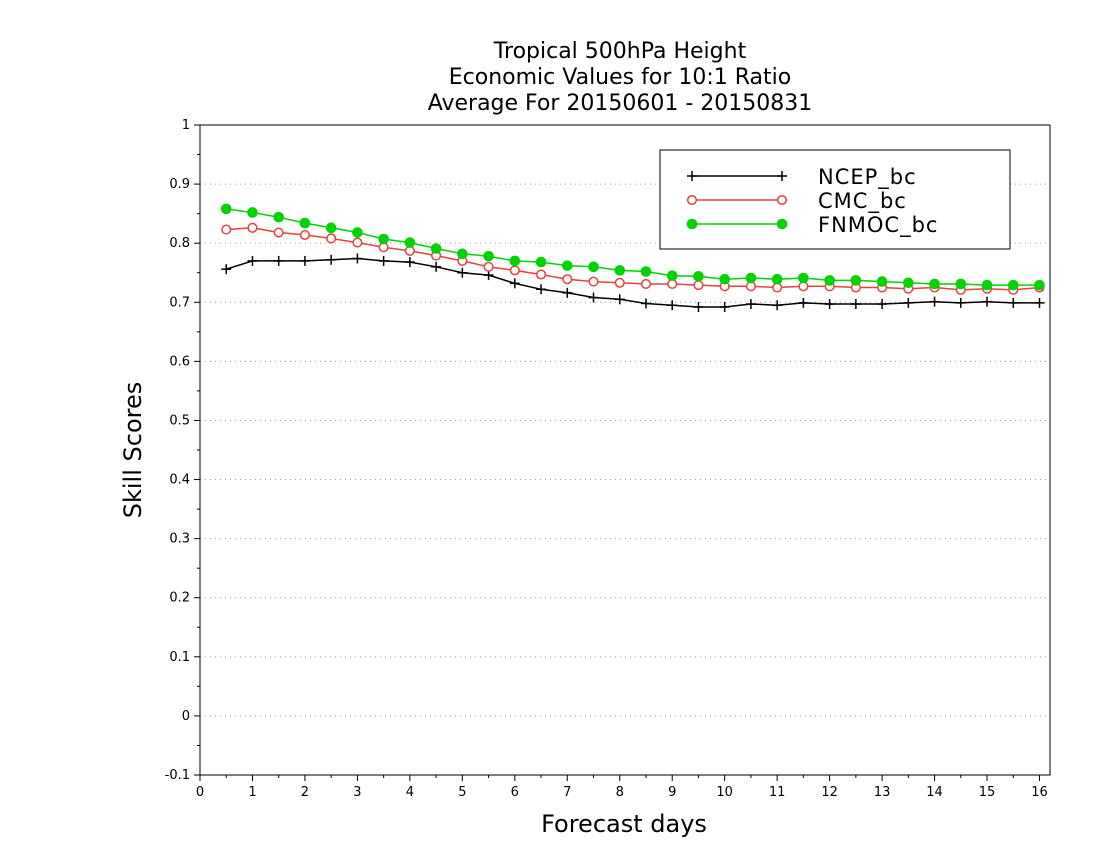  What do you see at coordinates (186, 716) in the screenshot?
I see `y-tick-label-1: 0` at bounding box center [186, 716].